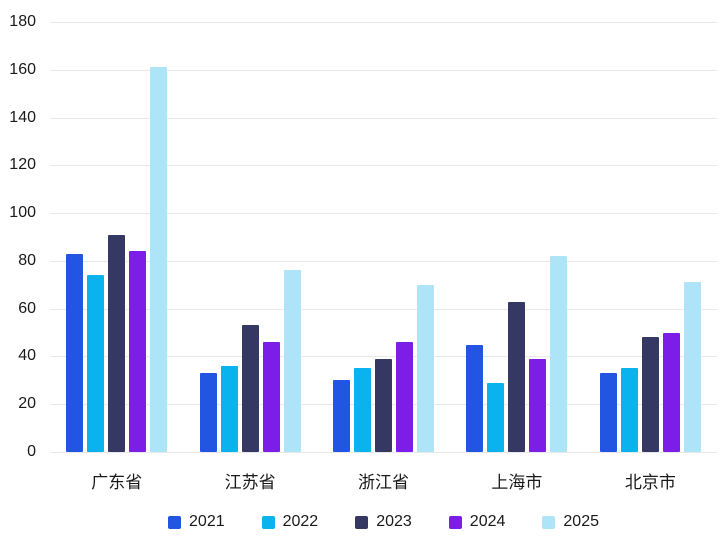  I want to click on bar-2024-广东省, so click(138, 351).